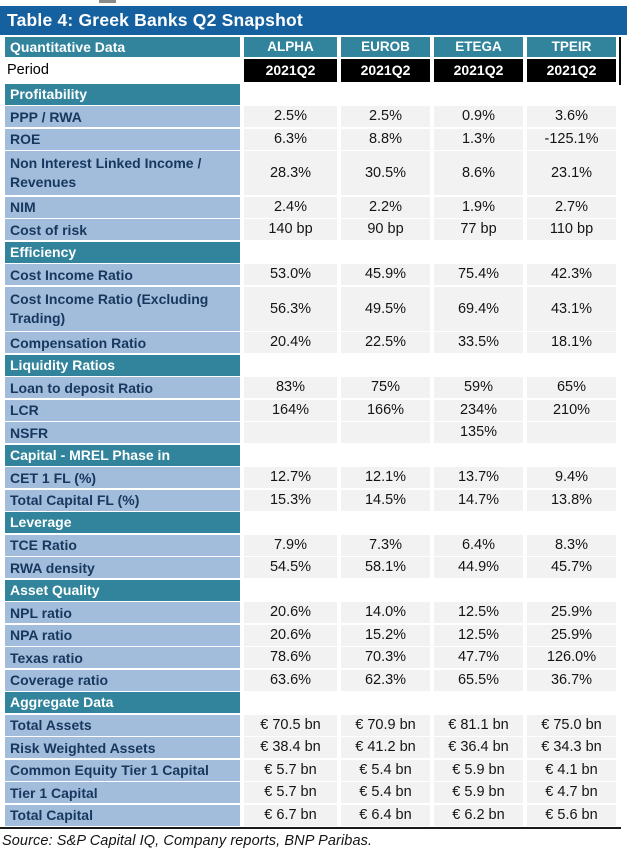  I want to click on value-cell: 20.6%, so click(290, 612).